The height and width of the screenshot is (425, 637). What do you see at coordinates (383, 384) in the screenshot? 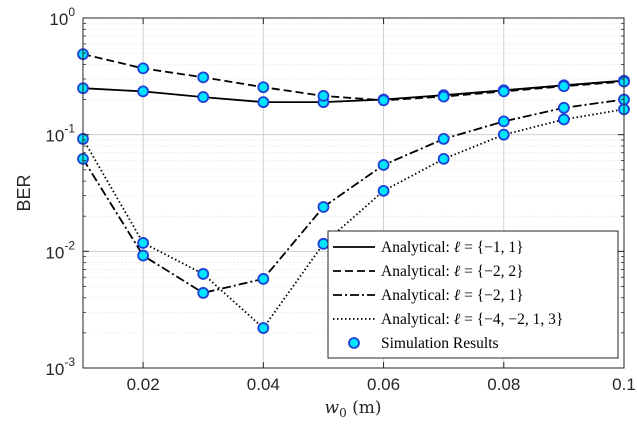
I see `x-tick-label: 0.06` at bounding box center [383, 384].